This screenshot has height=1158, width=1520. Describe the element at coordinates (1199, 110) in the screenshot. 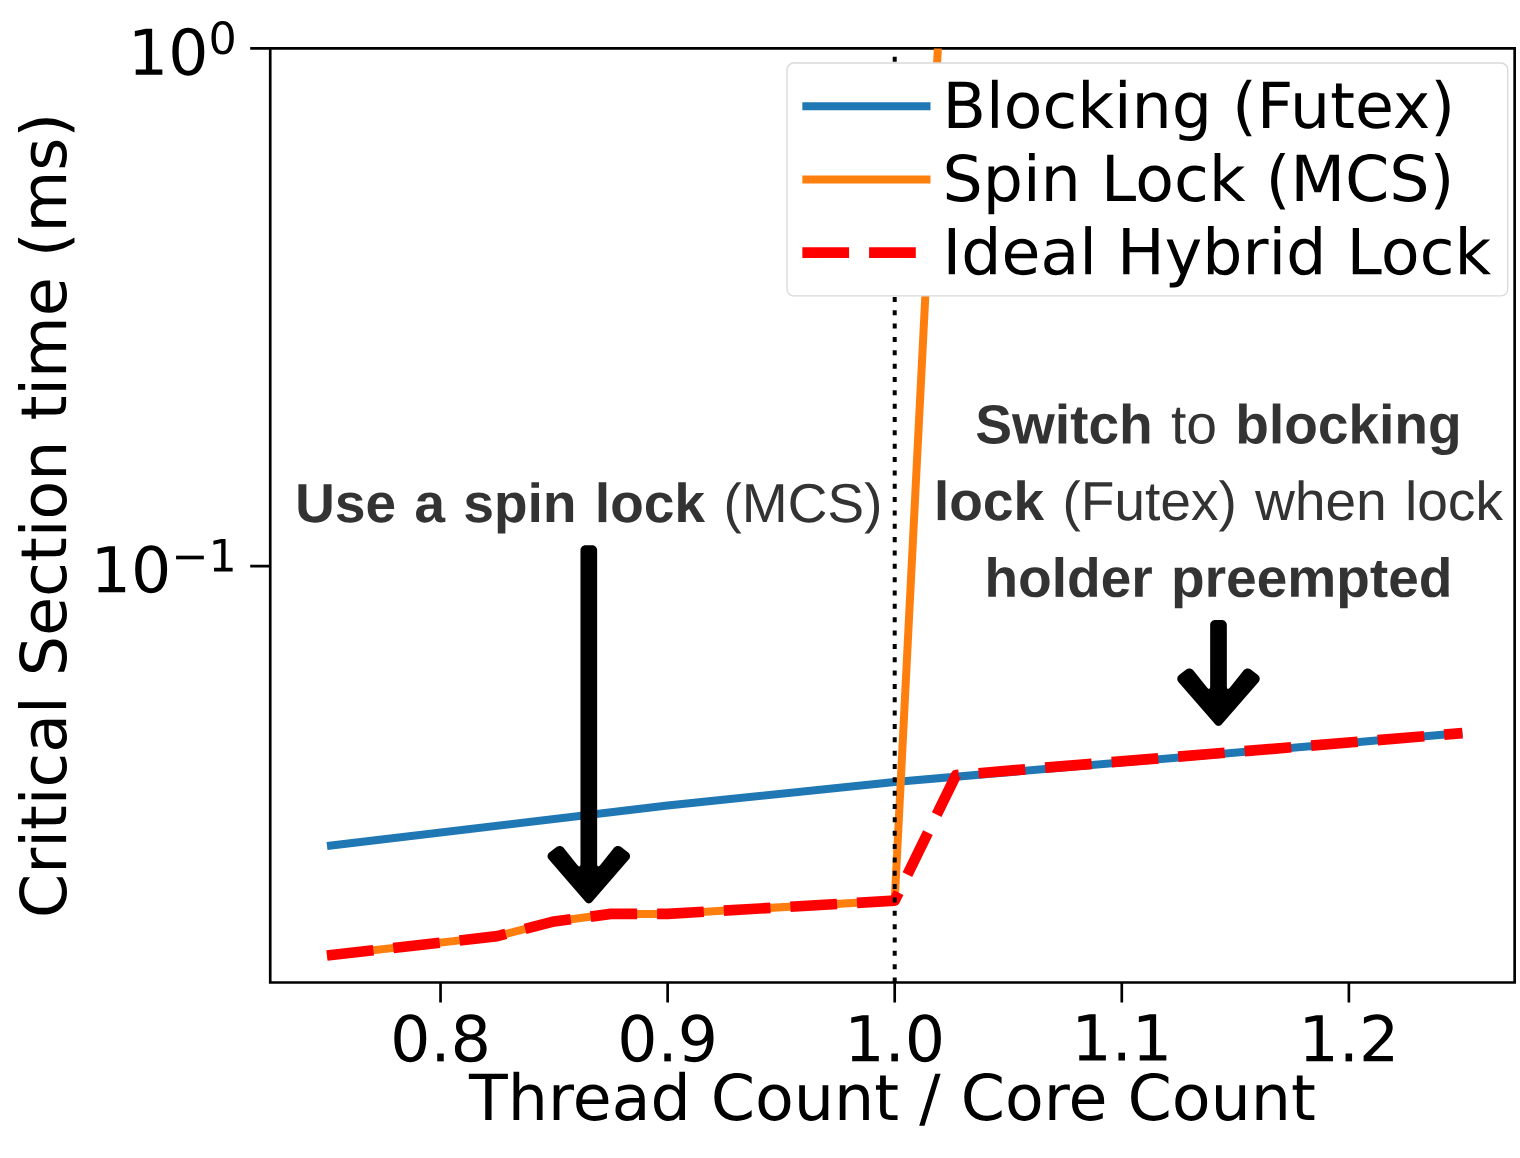

I see `legend-label: Blocking (Futex)` at that location.